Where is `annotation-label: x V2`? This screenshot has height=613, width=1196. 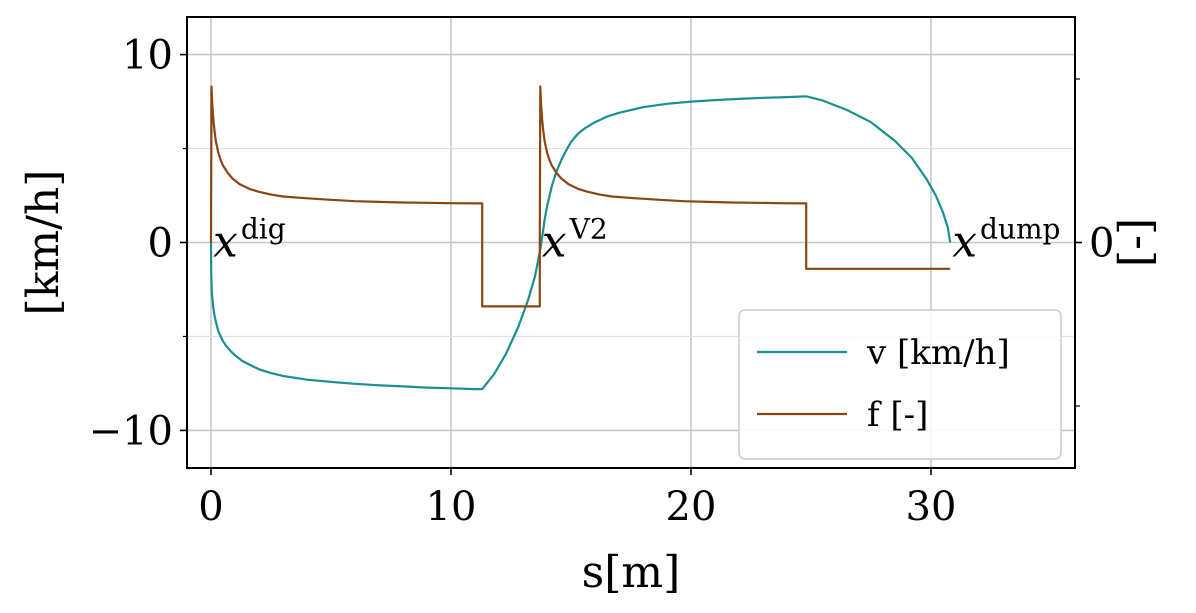
annotation-label: x V2 is located at coordinates (575, 240).